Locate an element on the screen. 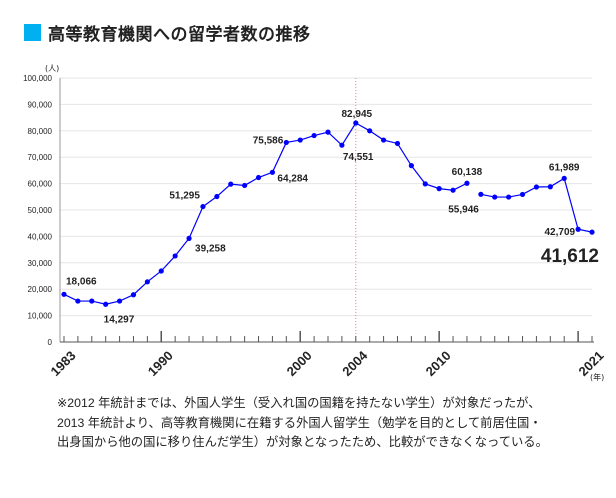 The height and width of the screenshot is (498, 616). chart-title: 高等教育機関への留学者数の推移 is located at coordinates (167, 32).